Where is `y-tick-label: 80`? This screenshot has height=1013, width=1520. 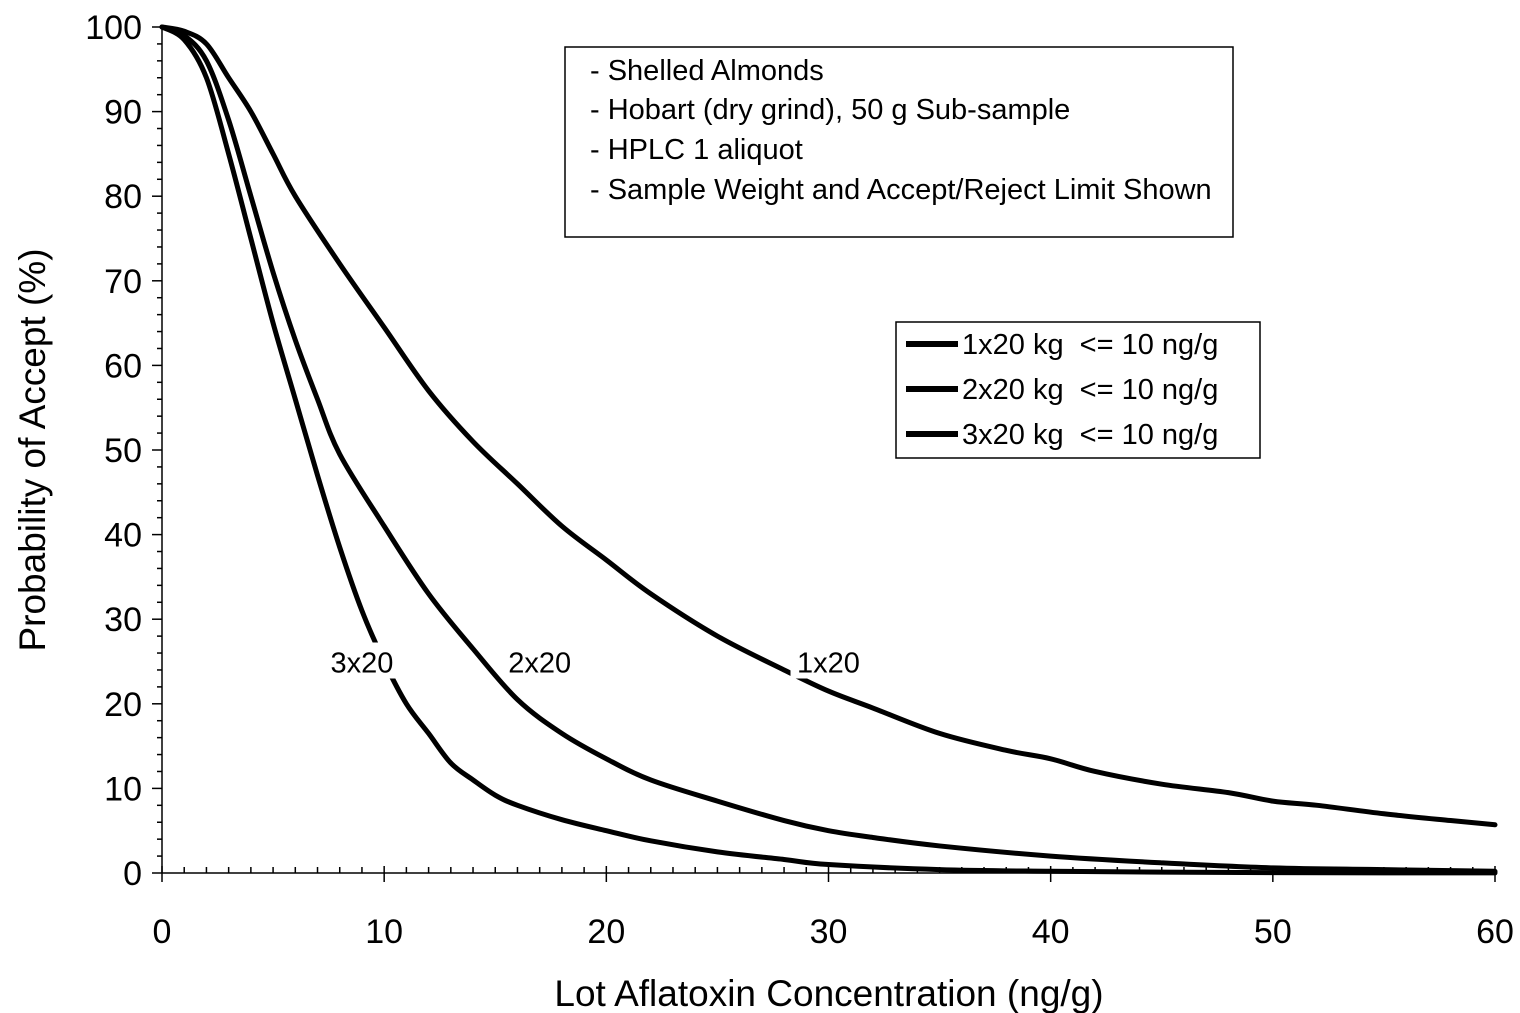 y-tick-label: 80 is located at coordinates (123, 197).